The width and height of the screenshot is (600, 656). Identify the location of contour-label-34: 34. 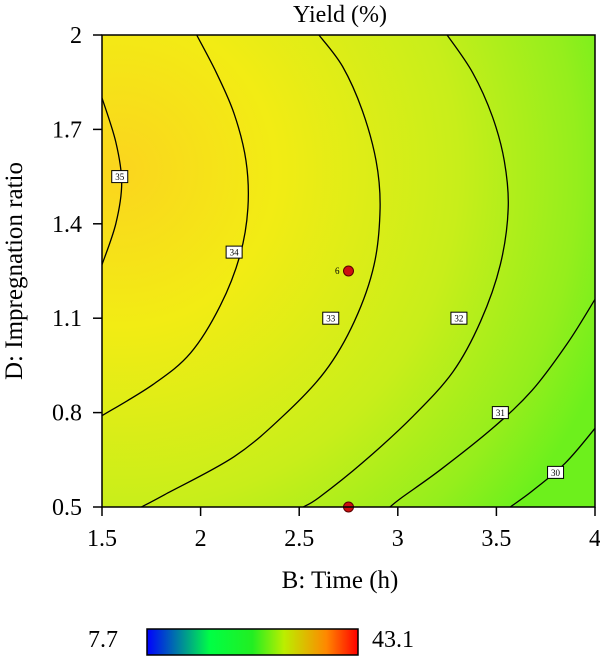
(234, 252).